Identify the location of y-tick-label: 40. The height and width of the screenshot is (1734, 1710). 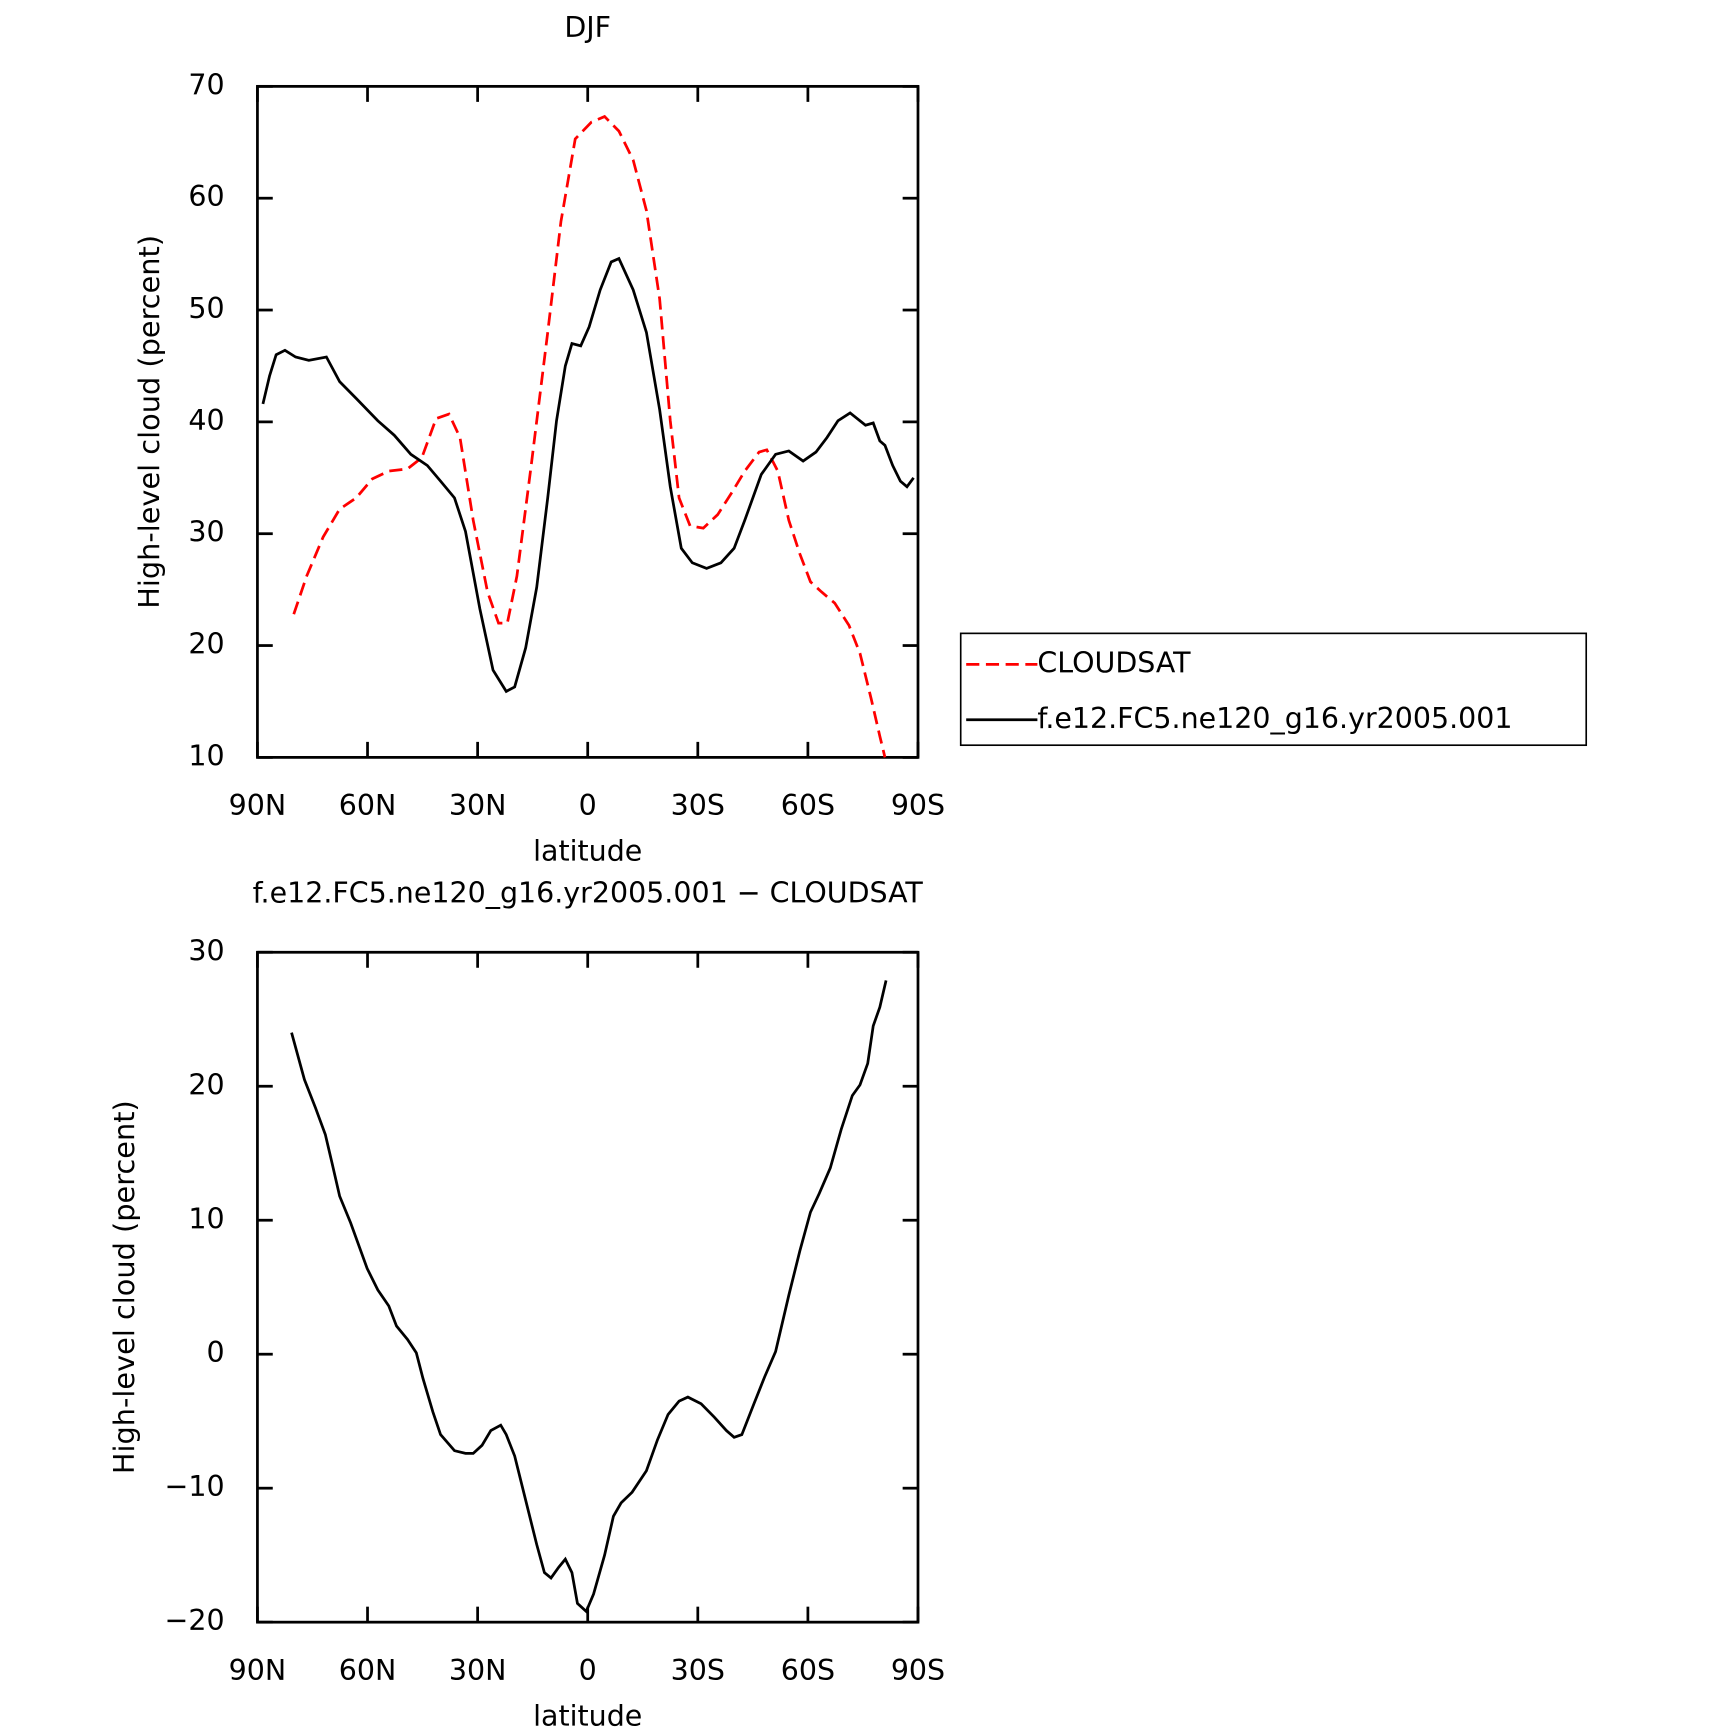
(206, 420).